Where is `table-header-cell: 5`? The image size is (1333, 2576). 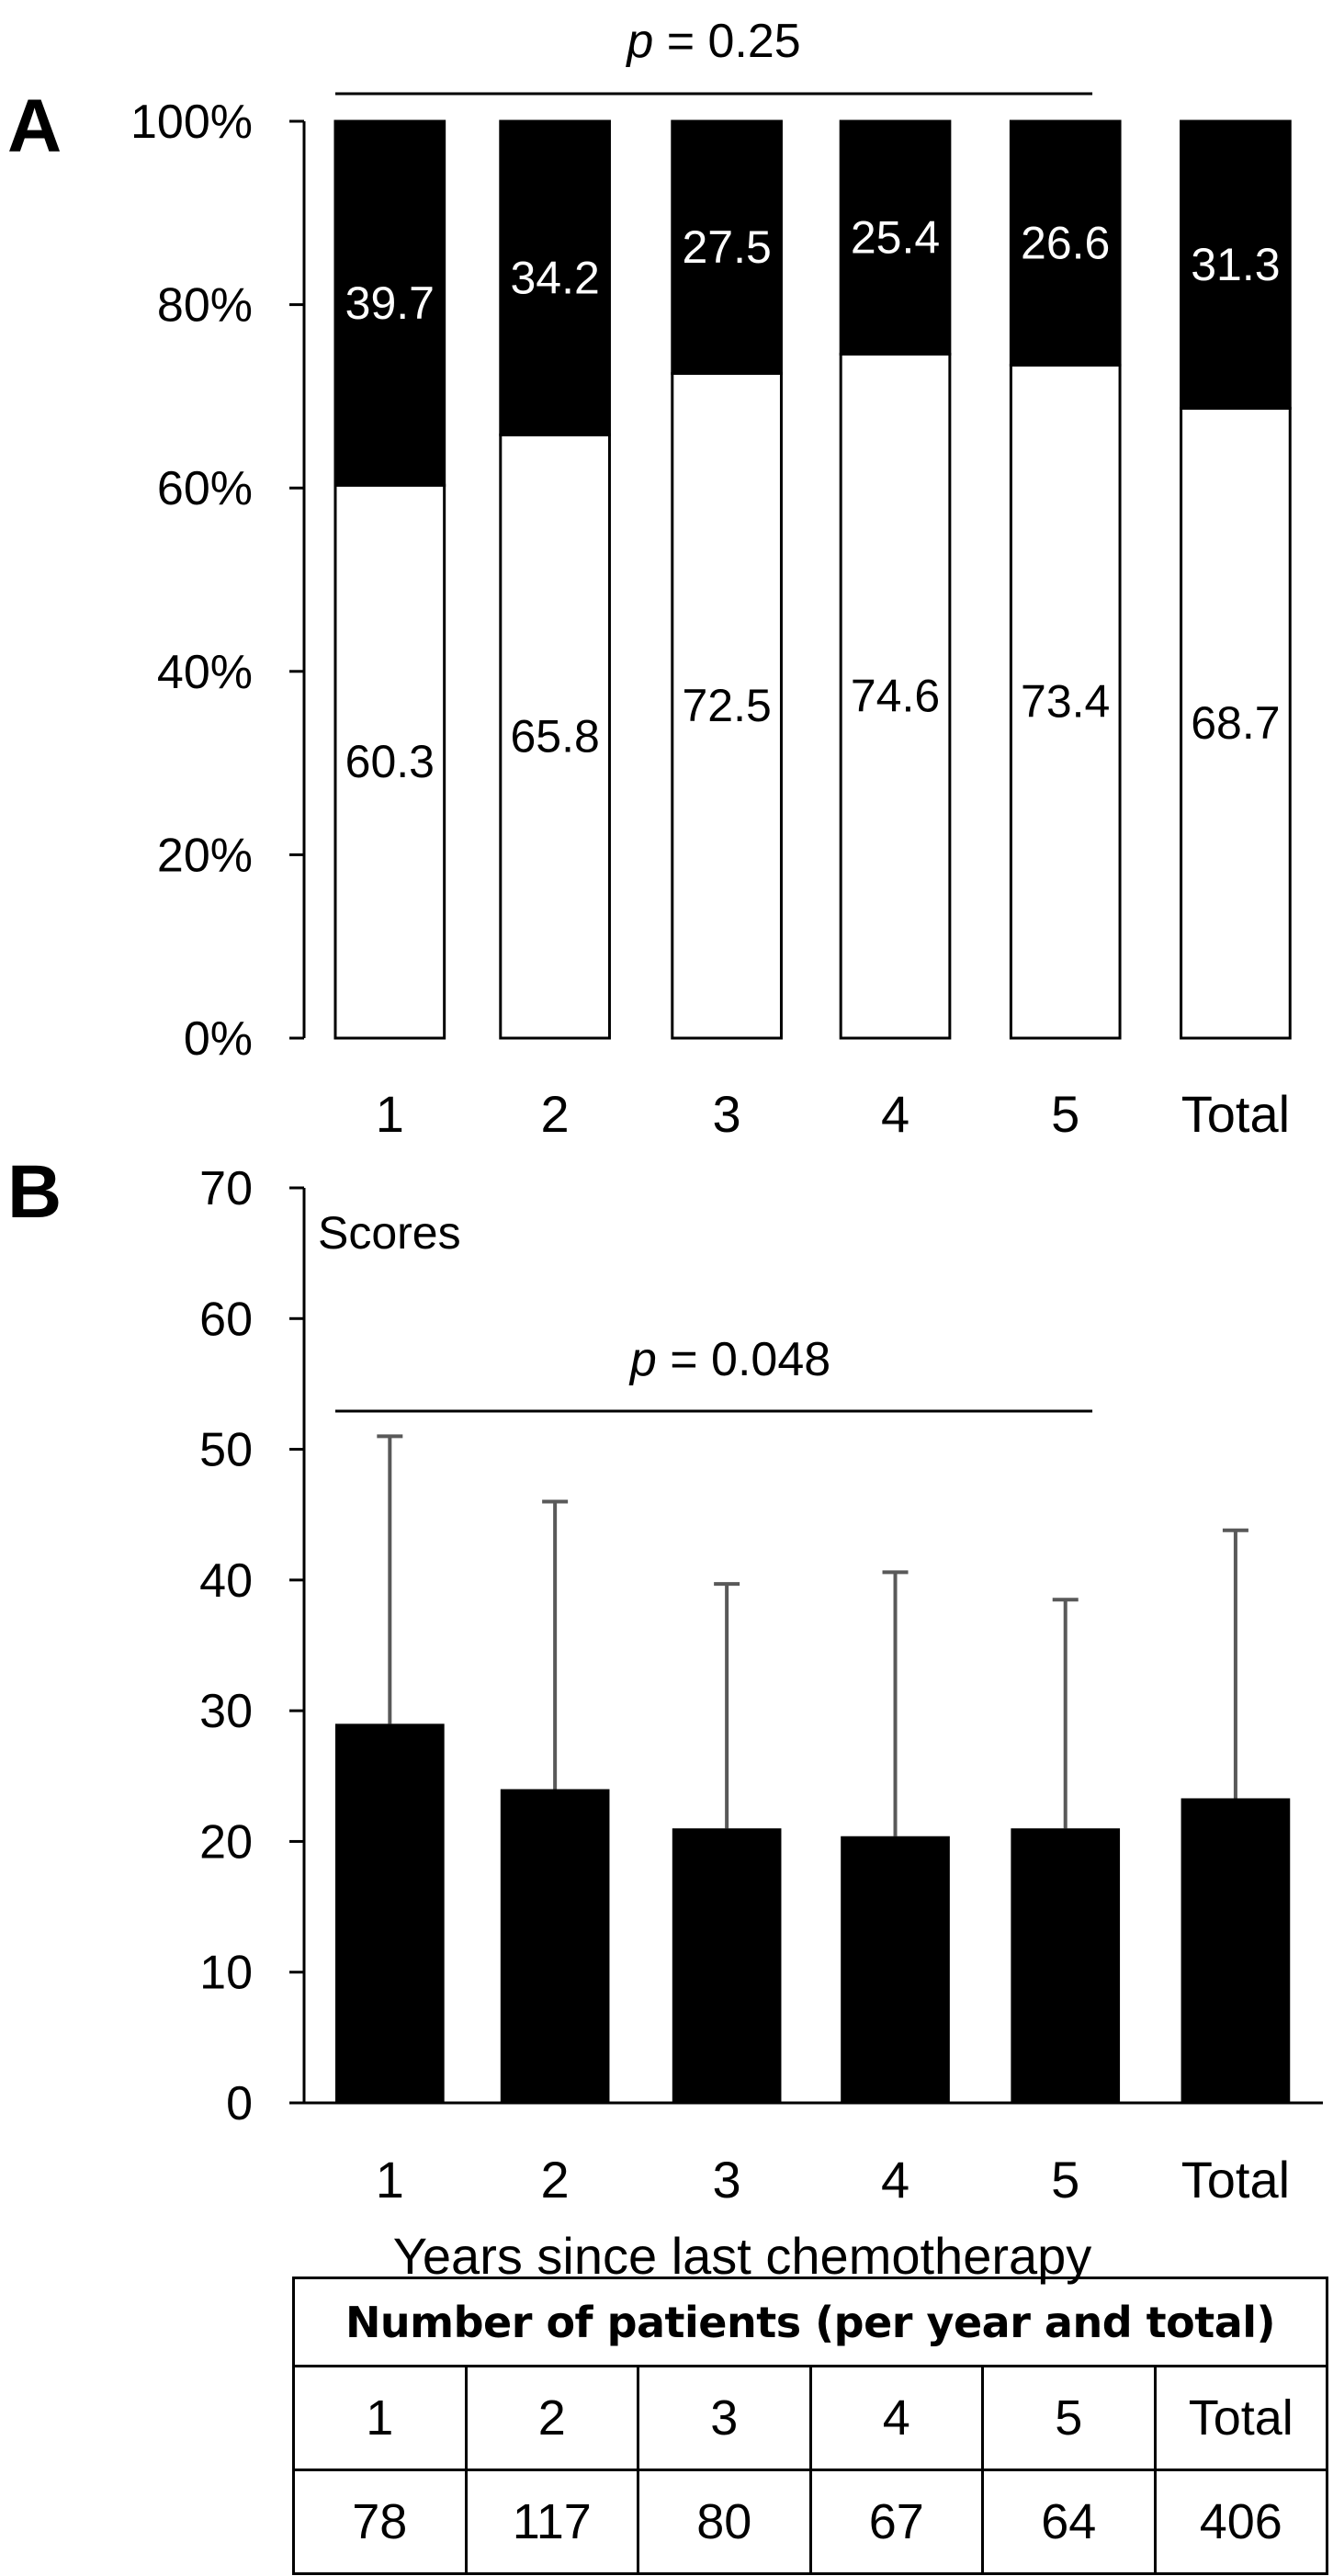 table-header-cell: 5 is located at coordinates (1069, 2418).